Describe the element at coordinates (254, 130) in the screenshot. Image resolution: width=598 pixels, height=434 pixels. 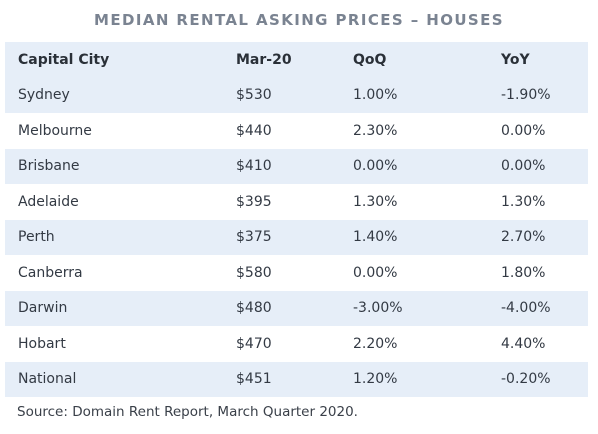
I see `price-cell: $440` at that location.